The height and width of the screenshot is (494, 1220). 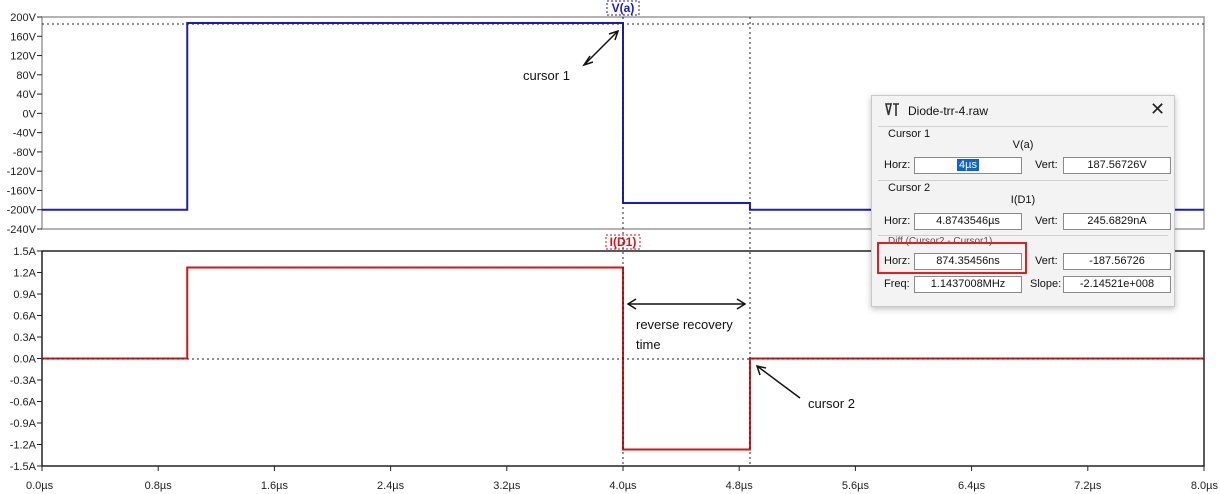 I want to click on y-tick-label-v: 40V, so click(x=26, y=95).